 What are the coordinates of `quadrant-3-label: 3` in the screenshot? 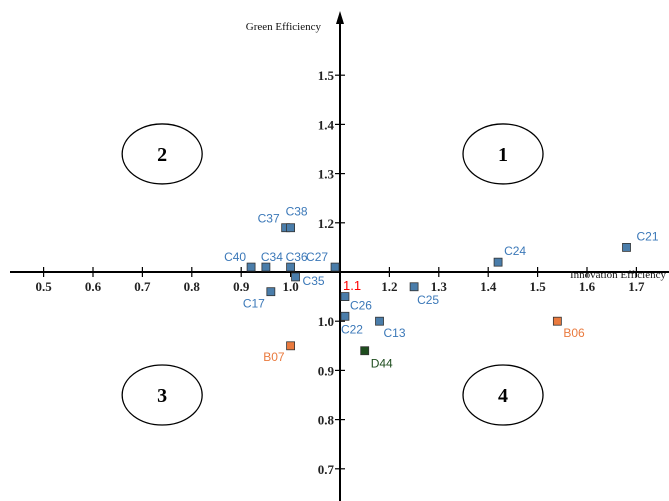 It's located at (162, 396).